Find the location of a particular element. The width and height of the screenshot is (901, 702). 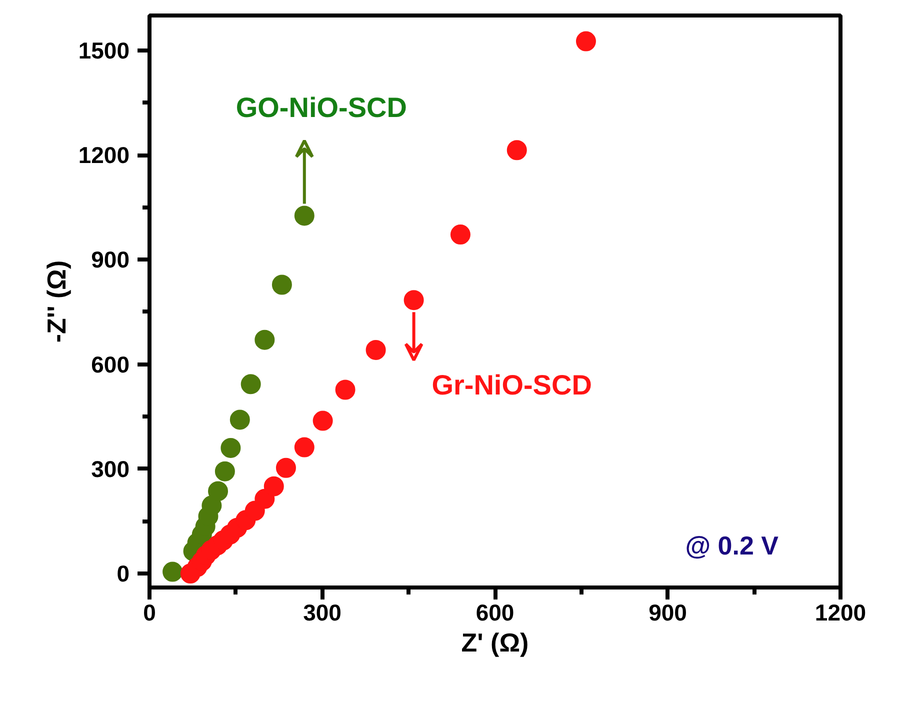

annotation: @ 0.2 V is located at coordinates (732, 545).